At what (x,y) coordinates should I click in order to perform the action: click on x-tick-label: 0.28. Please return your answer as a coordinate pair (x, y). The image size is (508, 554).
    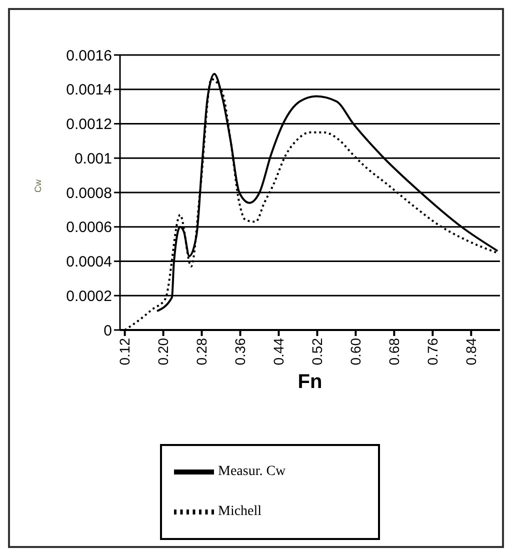
    Looking at the image, I should click on (202, 352).